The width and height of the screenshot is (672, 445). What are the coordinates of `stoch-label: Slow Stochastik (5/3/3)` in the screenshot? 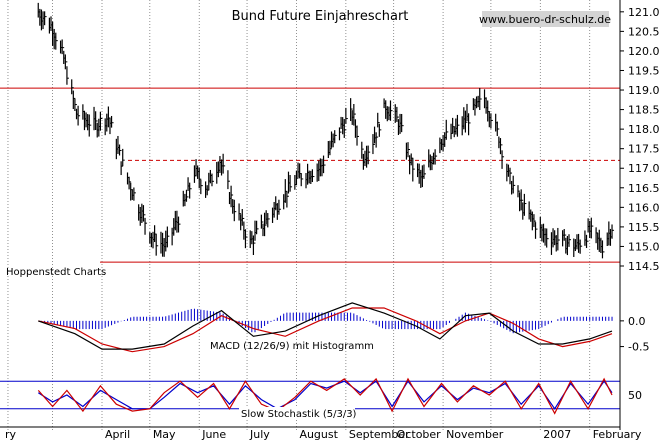 It's located at (299, 414).